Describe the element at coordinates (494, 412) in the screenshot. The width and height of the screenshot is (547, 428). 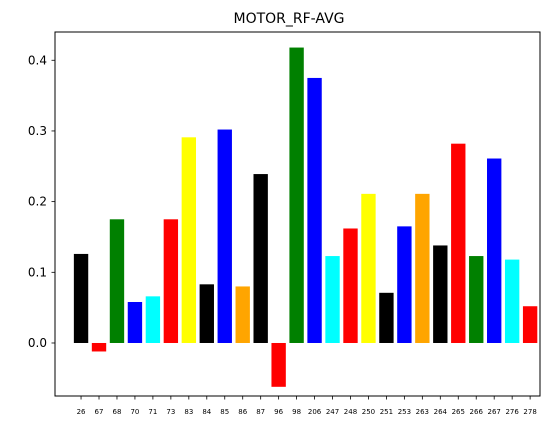
I see `xtick-label: 267` at that location.